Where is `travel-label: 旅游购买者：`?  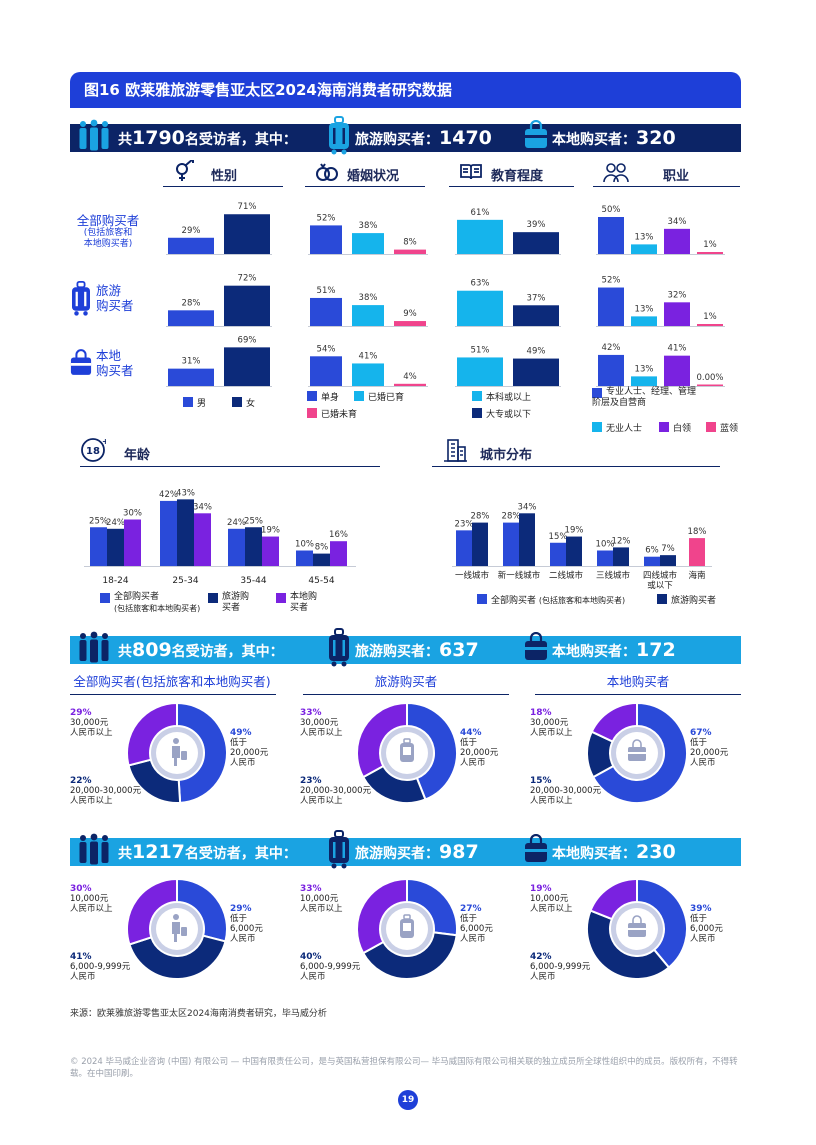 travel-label: 旅游购买者： is located at coordinates (397, 652).